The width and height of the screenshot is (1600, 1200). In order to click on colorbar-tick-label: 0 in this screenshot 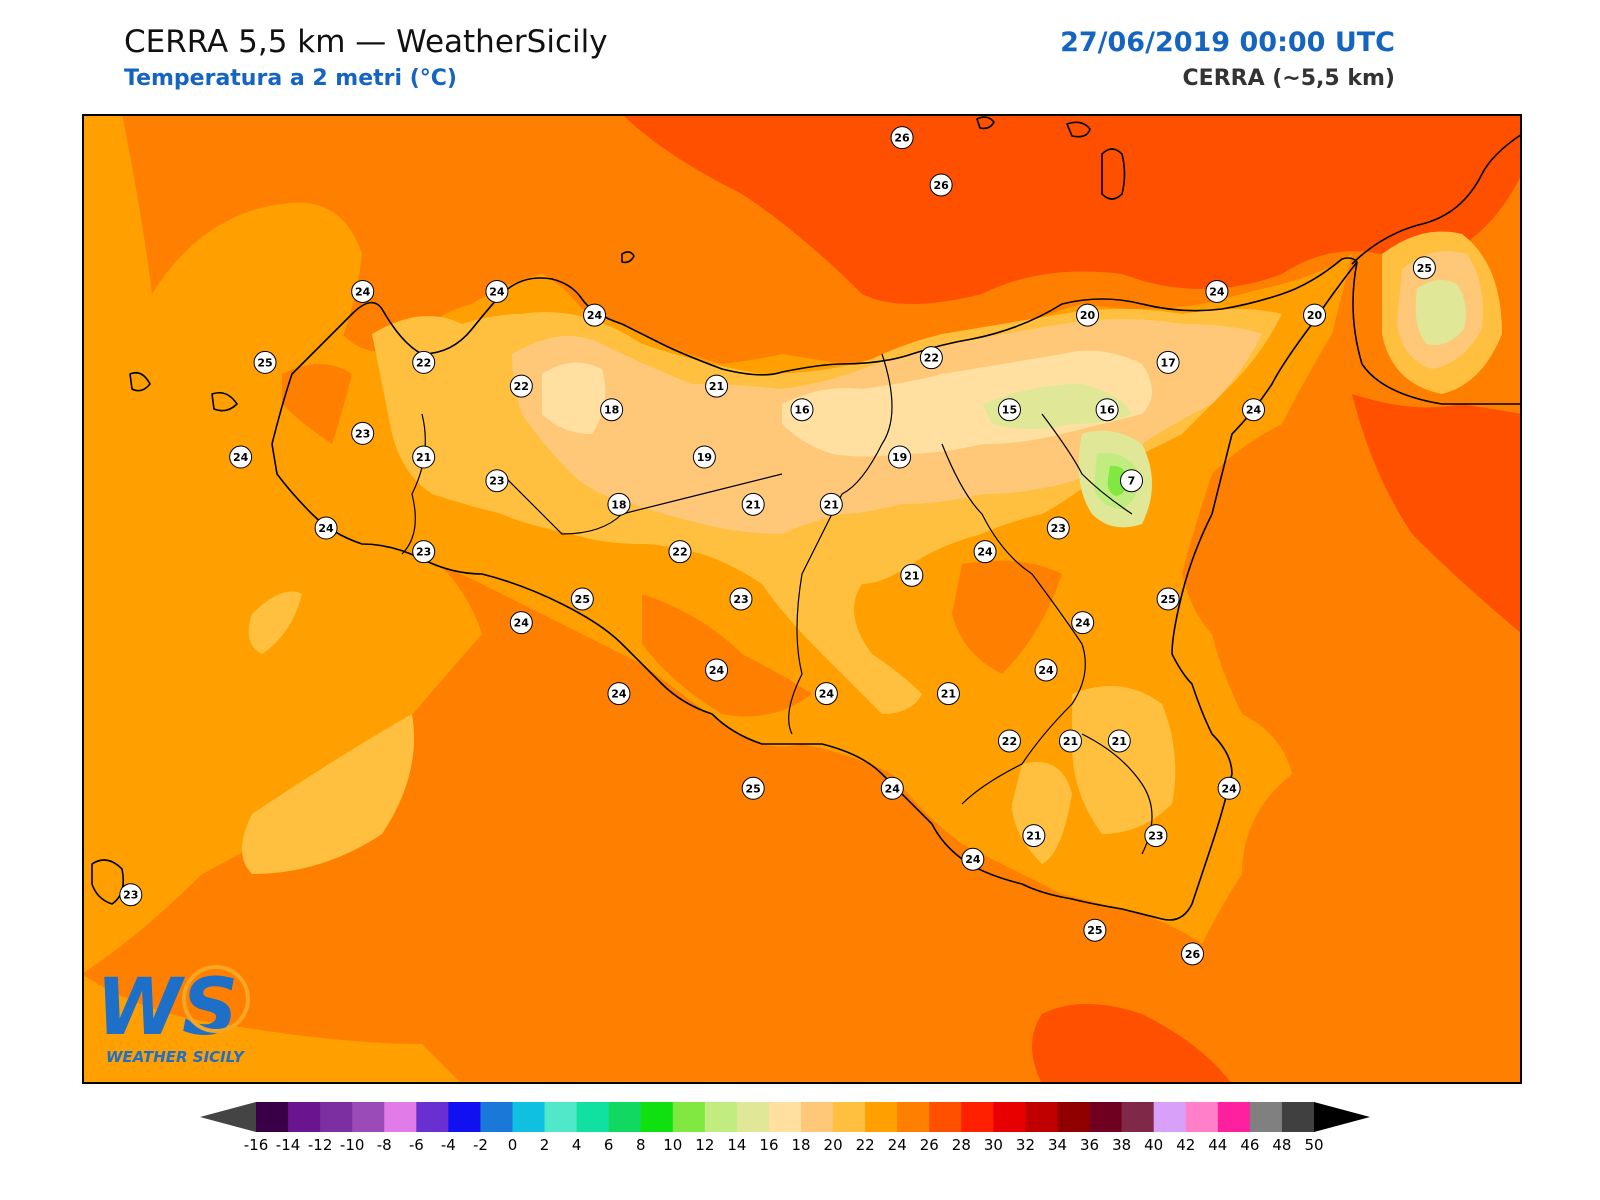, I will do `click(513, 1145)`.